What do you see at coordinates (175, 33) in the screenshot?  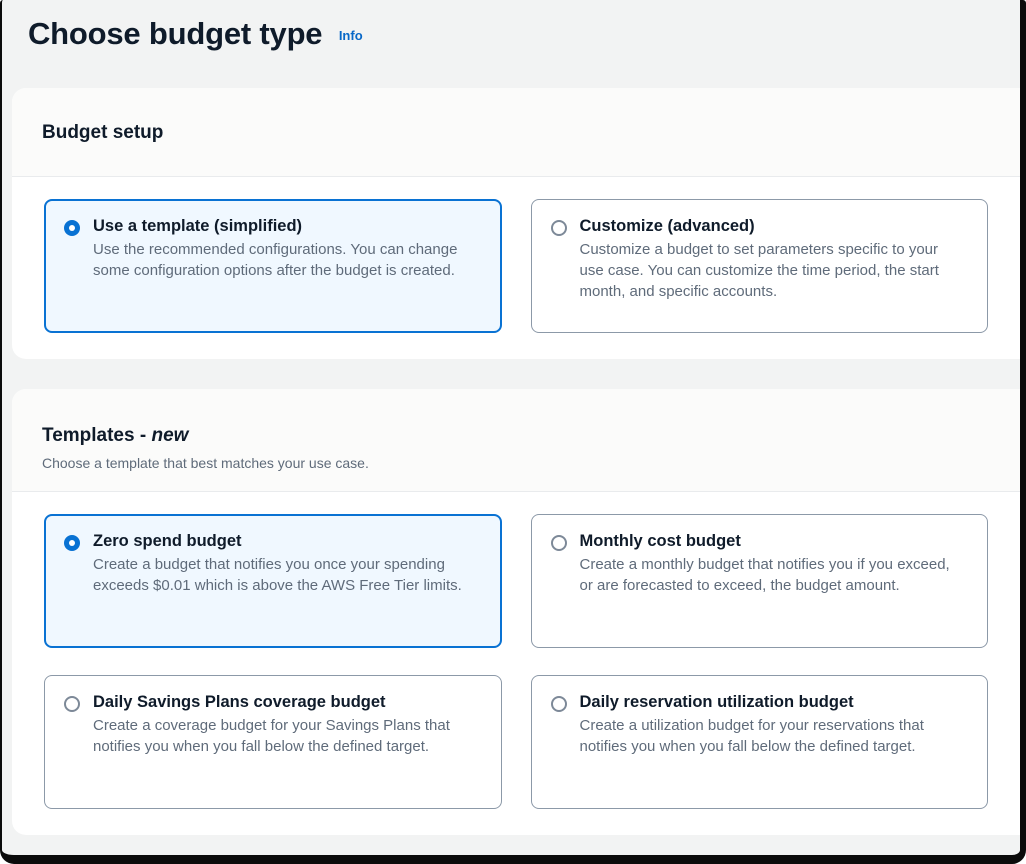 I see `page-title: Choose budget type` at bounding box center [175, 33].